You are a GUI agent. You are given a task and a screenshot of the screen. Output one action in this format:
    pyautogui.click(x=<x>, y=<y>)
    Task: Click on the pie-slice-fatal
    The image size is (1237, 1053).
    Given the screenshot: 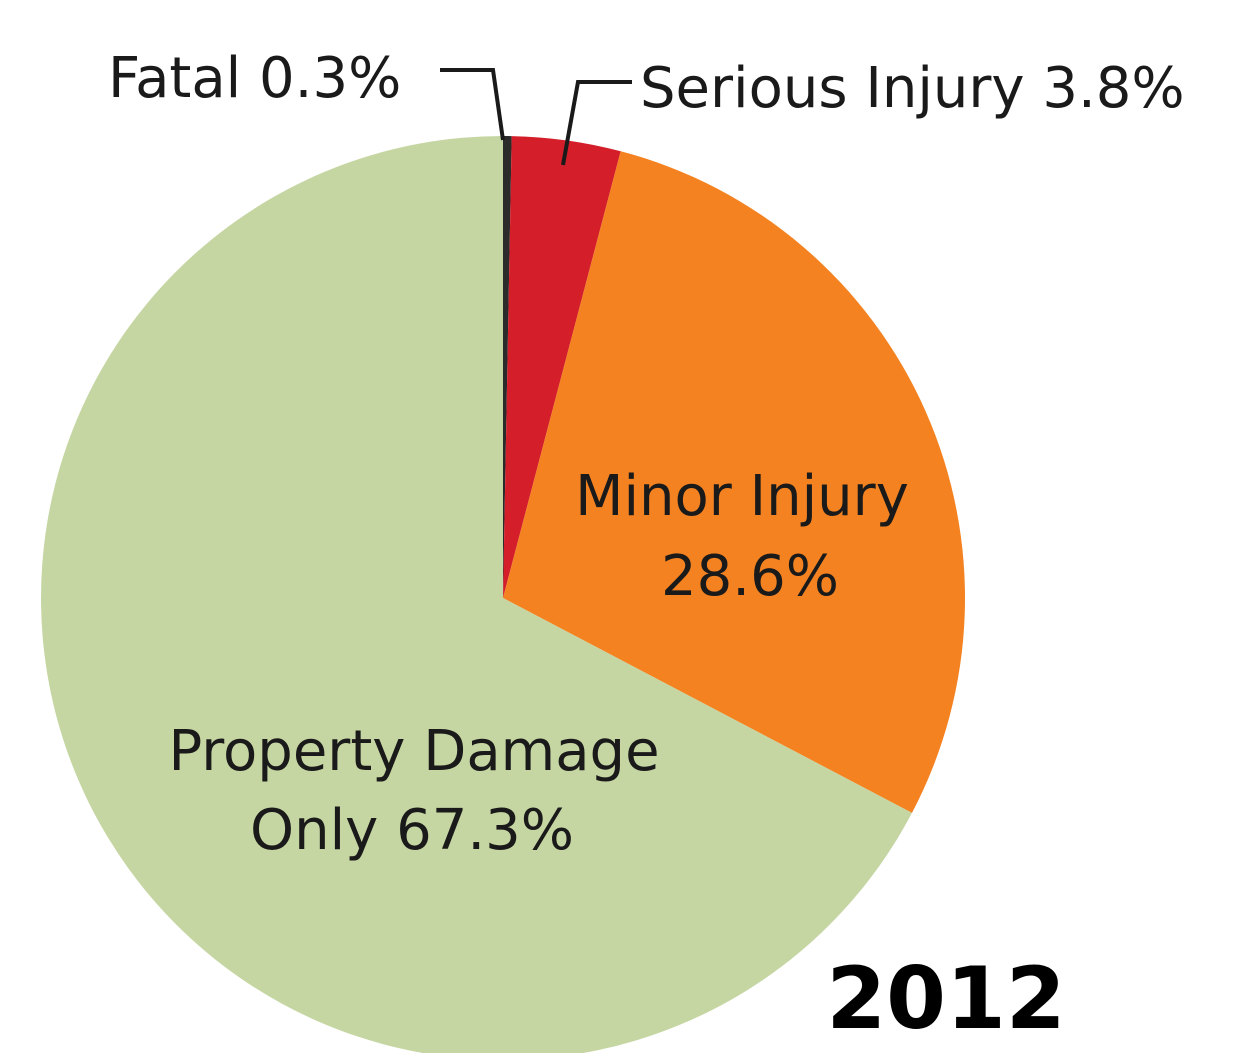 What is the action you would take?
    pyautogui.click(x=507, y=367)
    